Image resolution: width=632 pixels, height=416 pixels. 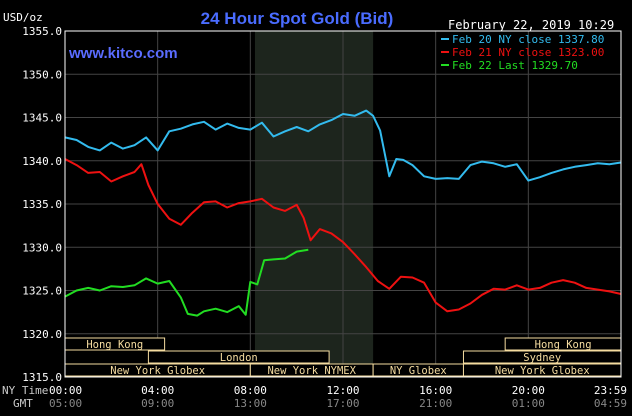 What do you see at coordinates (25, 390) in the screenshot?
I see `ny-time-label: NY Time` at bounding box center [25, 390].